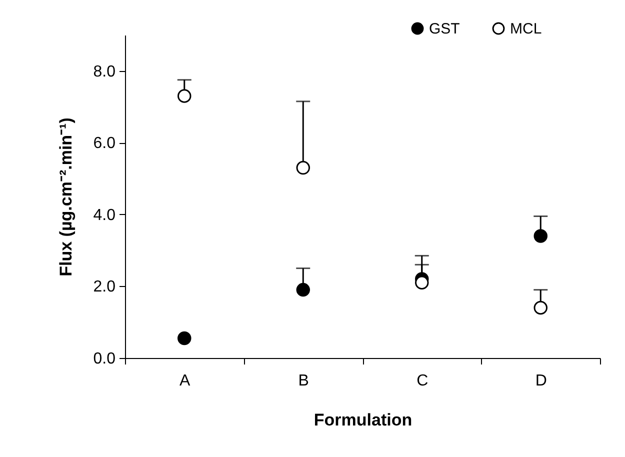  I want to click on y-tick-label: 6.0, so click(104, 143).